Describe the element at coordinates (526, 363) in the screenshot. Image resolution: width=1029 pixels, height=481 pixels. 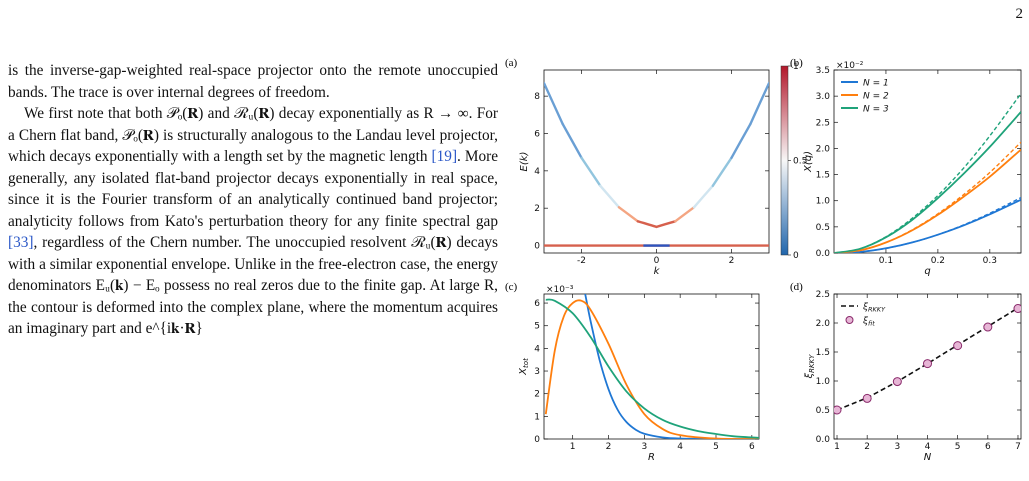
I see `panel-c-ylabel-subscript: tot` at that location.